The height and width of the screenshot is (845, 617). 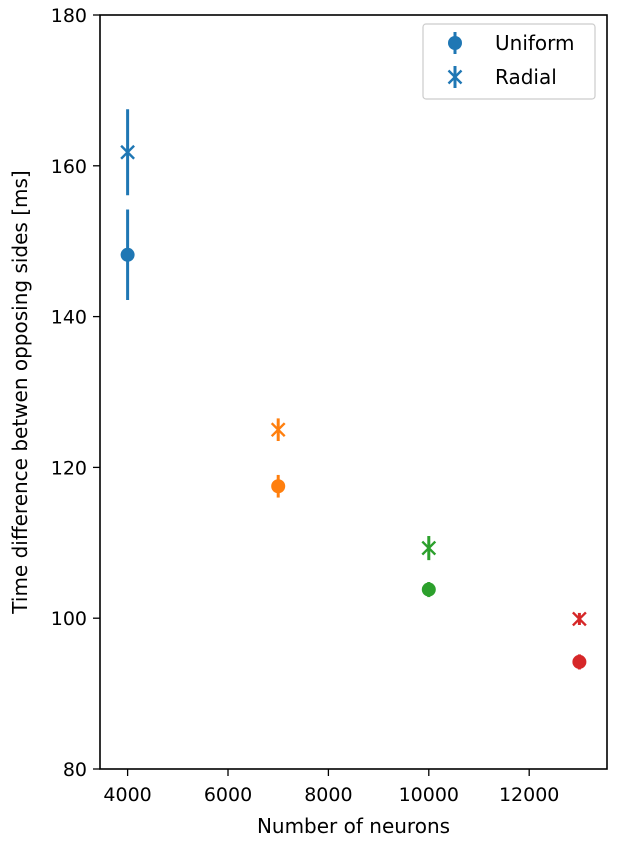 What do you see at coordinates (69, 619) in the screenshot?
I see `y-tick-label: 100` at bounding box center [69, 619].